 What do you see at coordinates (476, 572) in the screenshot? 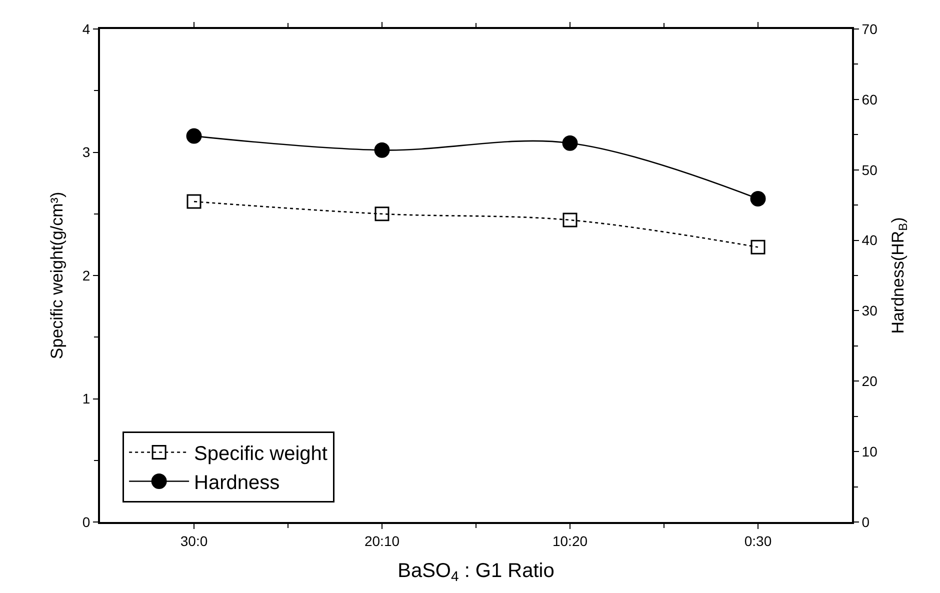
I see `x-axis-title: BaSO$_{4}$ : G1 Ratio` at bounding box center [476, 572].